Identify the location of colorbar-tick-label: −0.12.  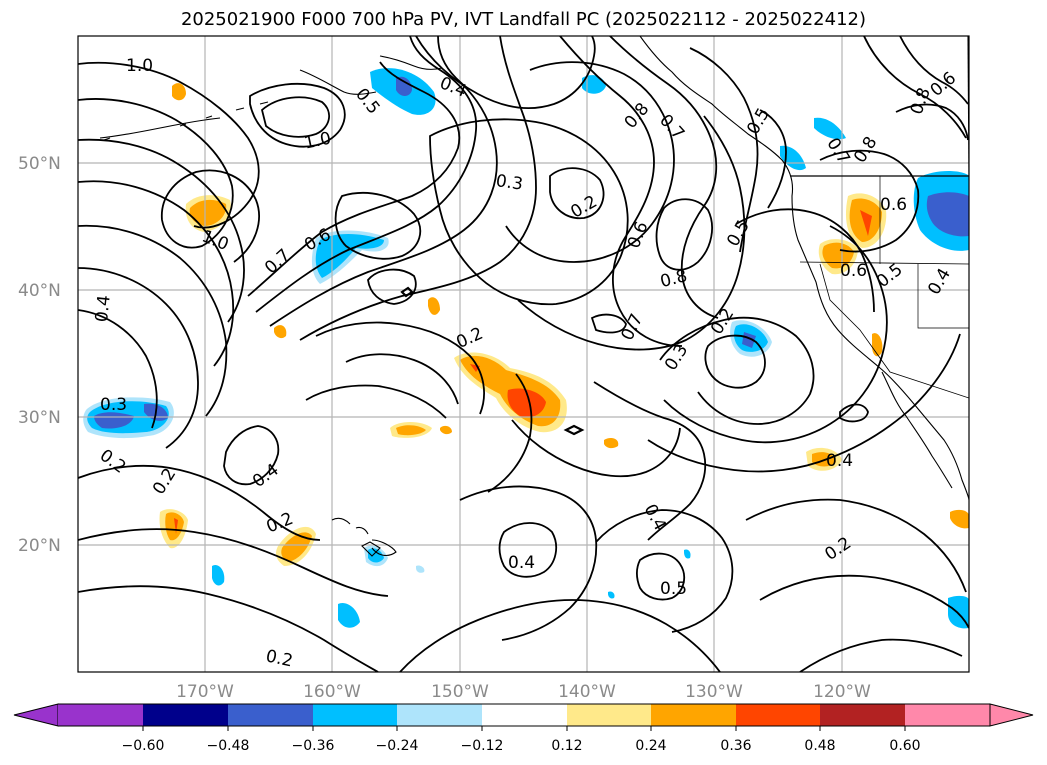
(482, 746).